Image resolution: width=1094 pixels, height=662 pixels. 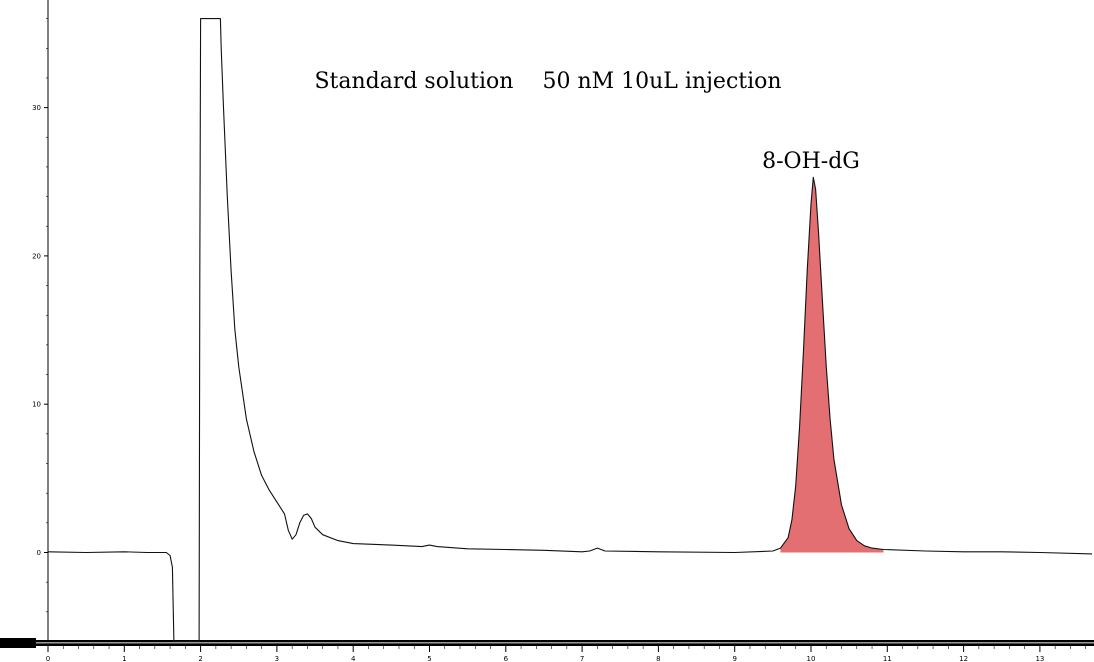 What do you see at coordinates (887, 658) in the screenshot?
I see `x-tick-label: 11` at bounding box center [887, 658].